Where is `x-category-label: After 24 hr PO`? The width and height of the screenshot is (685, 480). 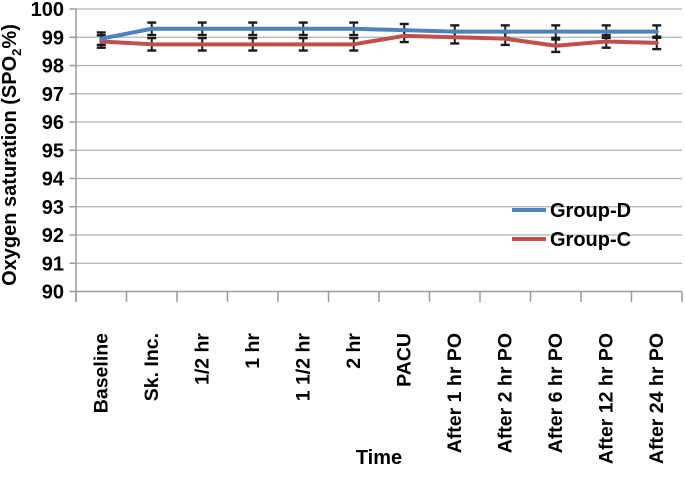
x-category-label: After 24 hr PO is located at coordinates (657, 398).